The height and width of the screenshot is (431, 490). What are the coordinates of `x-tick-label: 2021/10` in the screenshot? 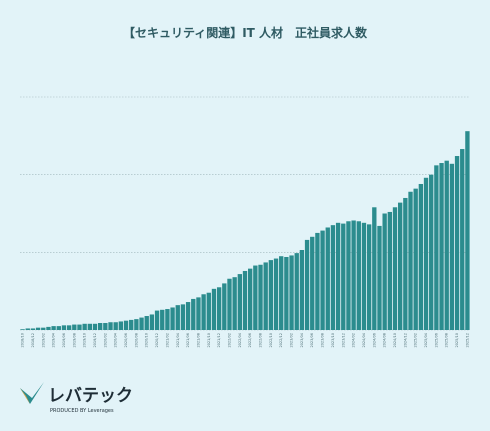 It's located at (209, 340).